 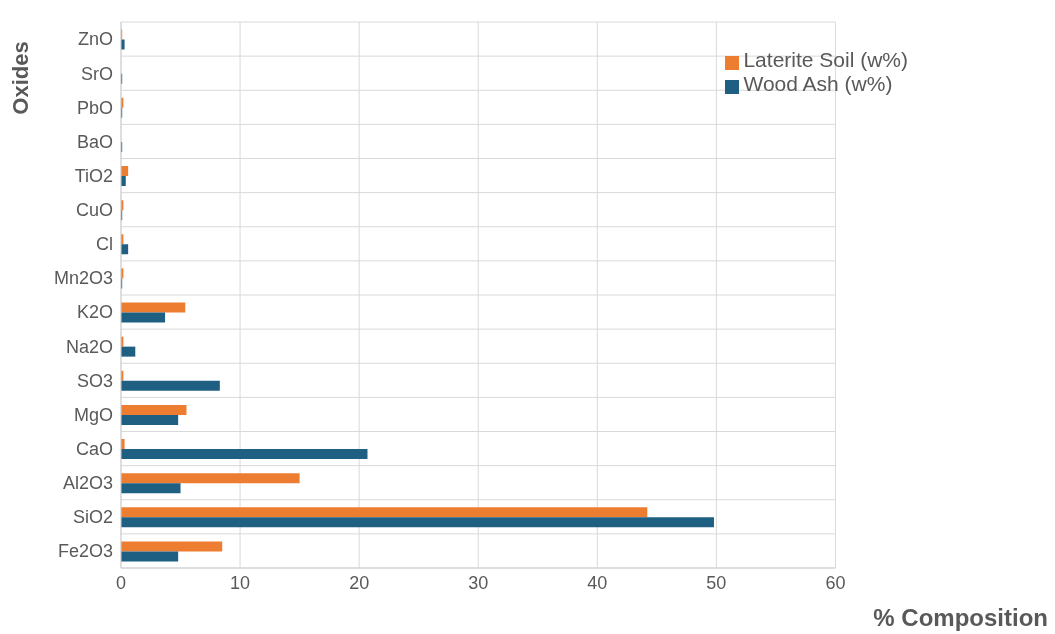 I want to click on x-tick-label: 20, so click(x=359, y=582).